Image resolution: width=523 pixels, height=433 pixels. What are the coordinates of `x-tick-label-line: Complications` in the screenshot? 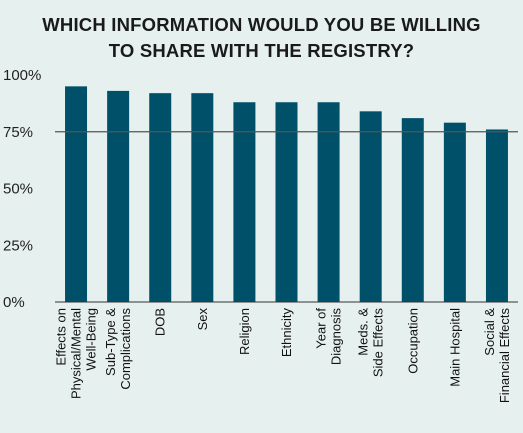 It's located at (125, 349).